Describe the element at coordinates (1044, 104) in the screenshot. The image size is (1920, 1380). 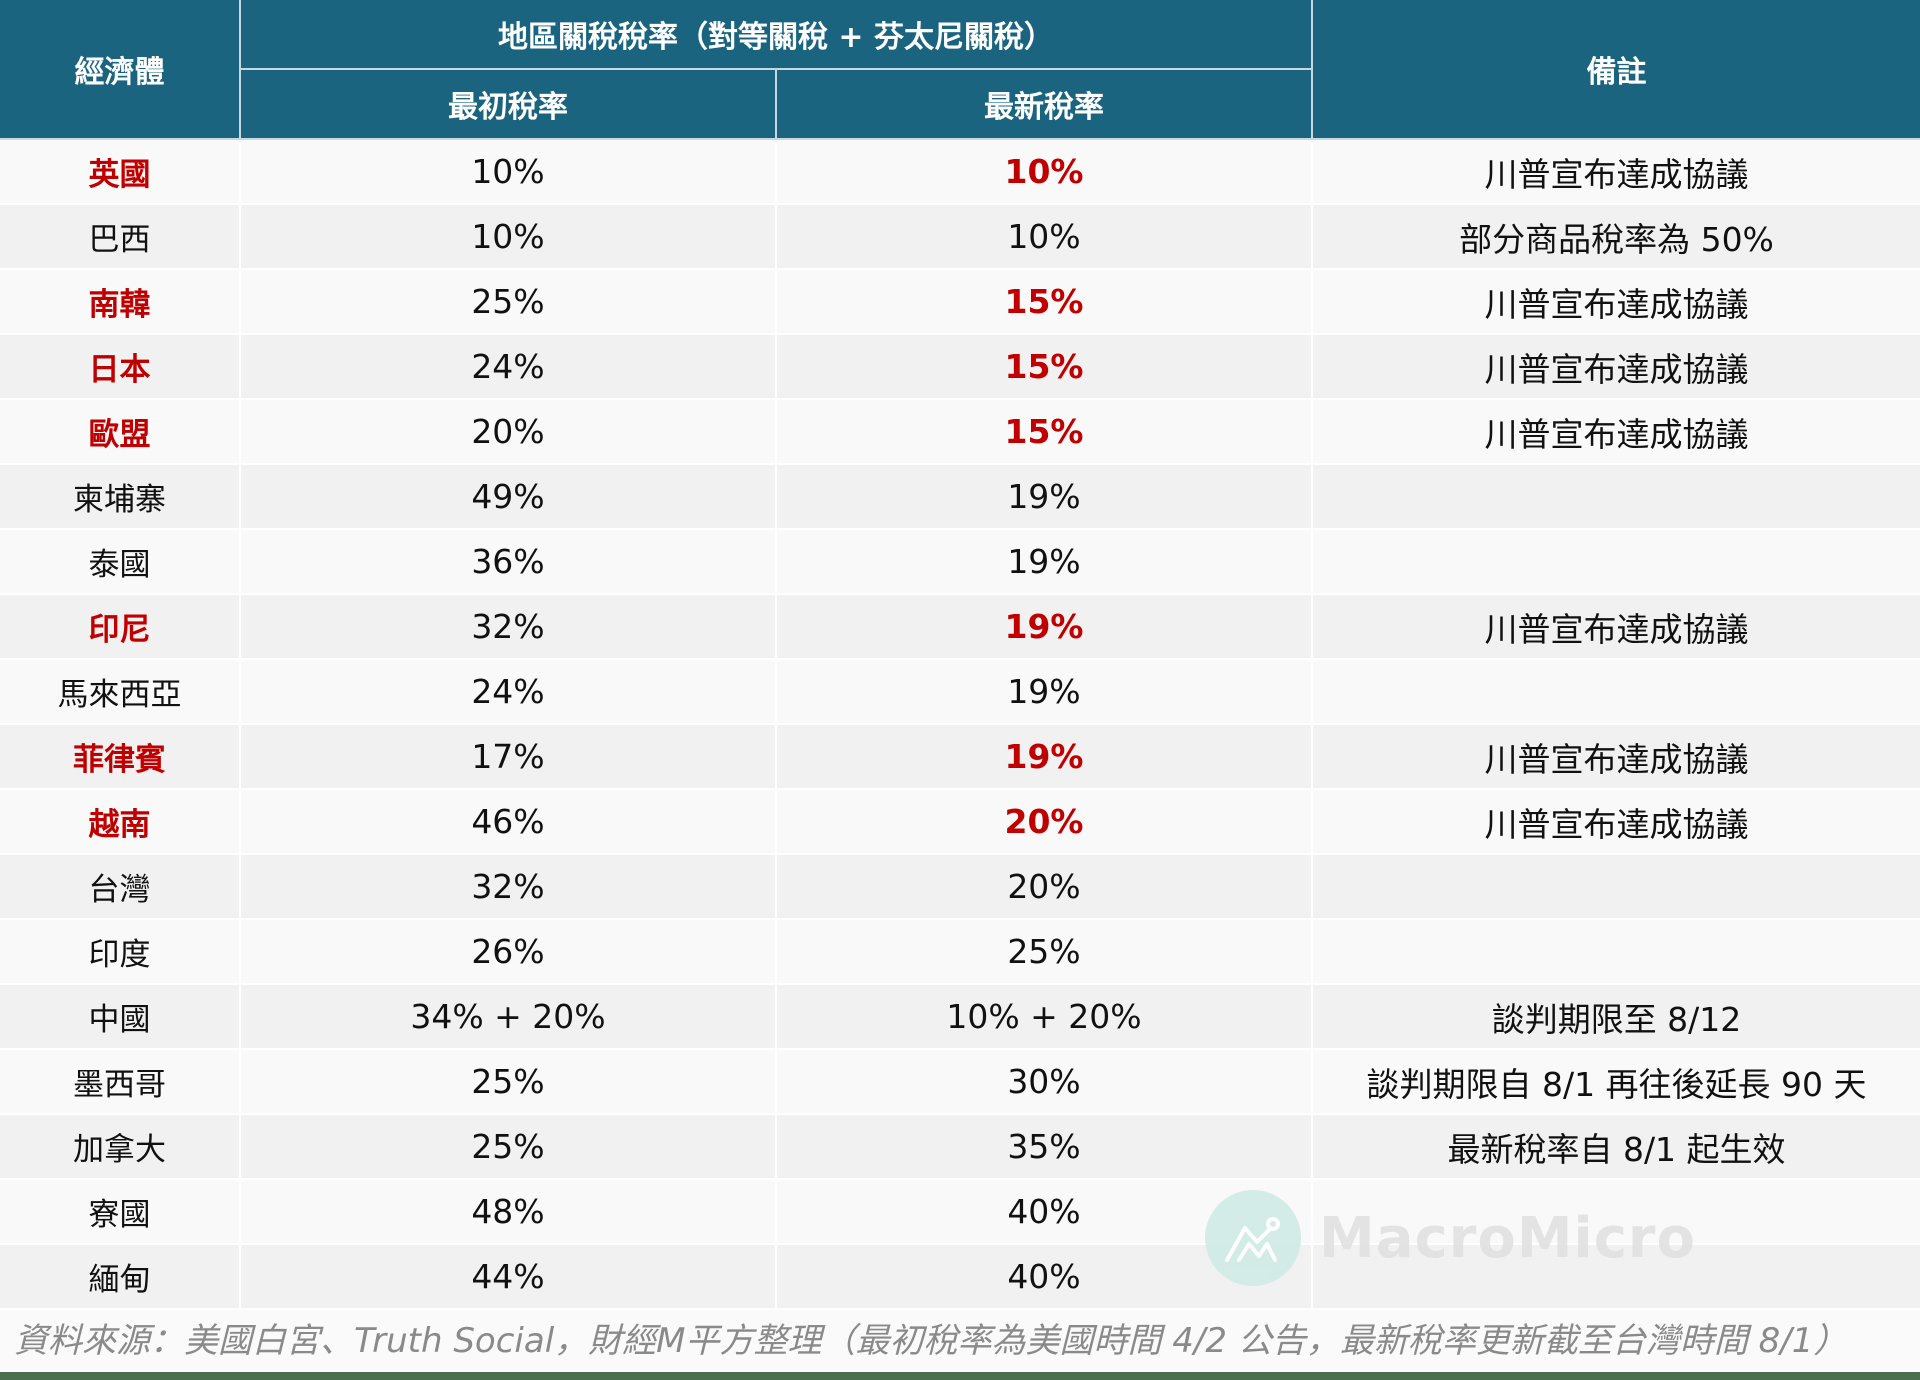
I see `header-latest-rate: 最新稅率` at that location.